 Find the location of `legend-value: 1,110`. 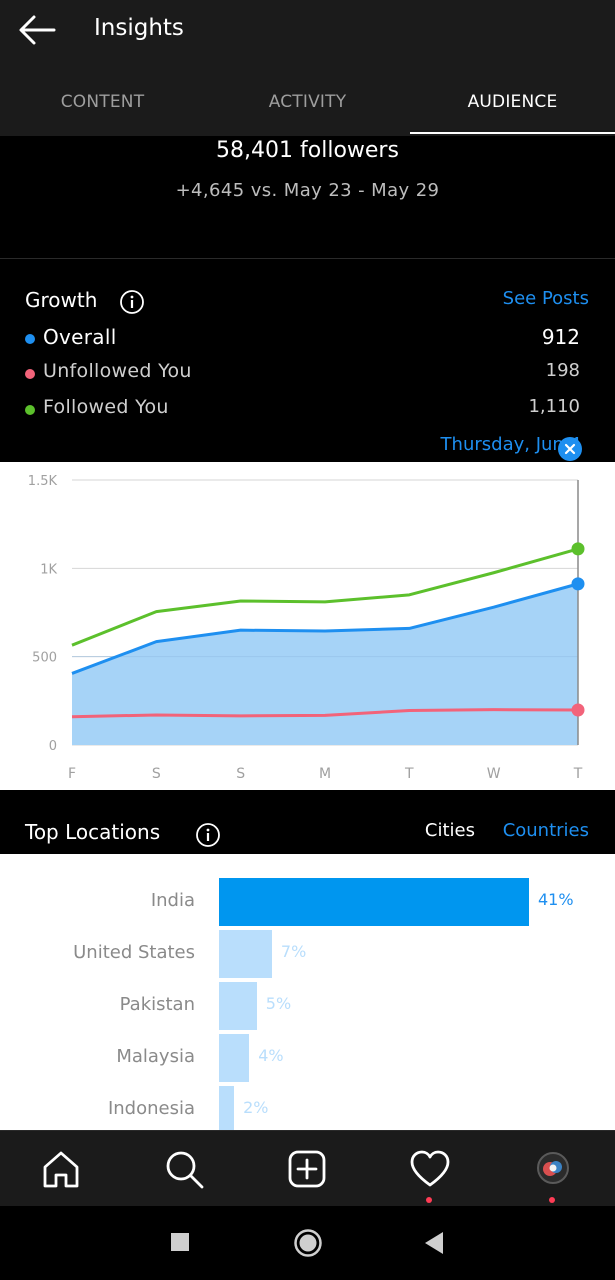

legend-value: 1,110 is located at coordinates (554, 406).